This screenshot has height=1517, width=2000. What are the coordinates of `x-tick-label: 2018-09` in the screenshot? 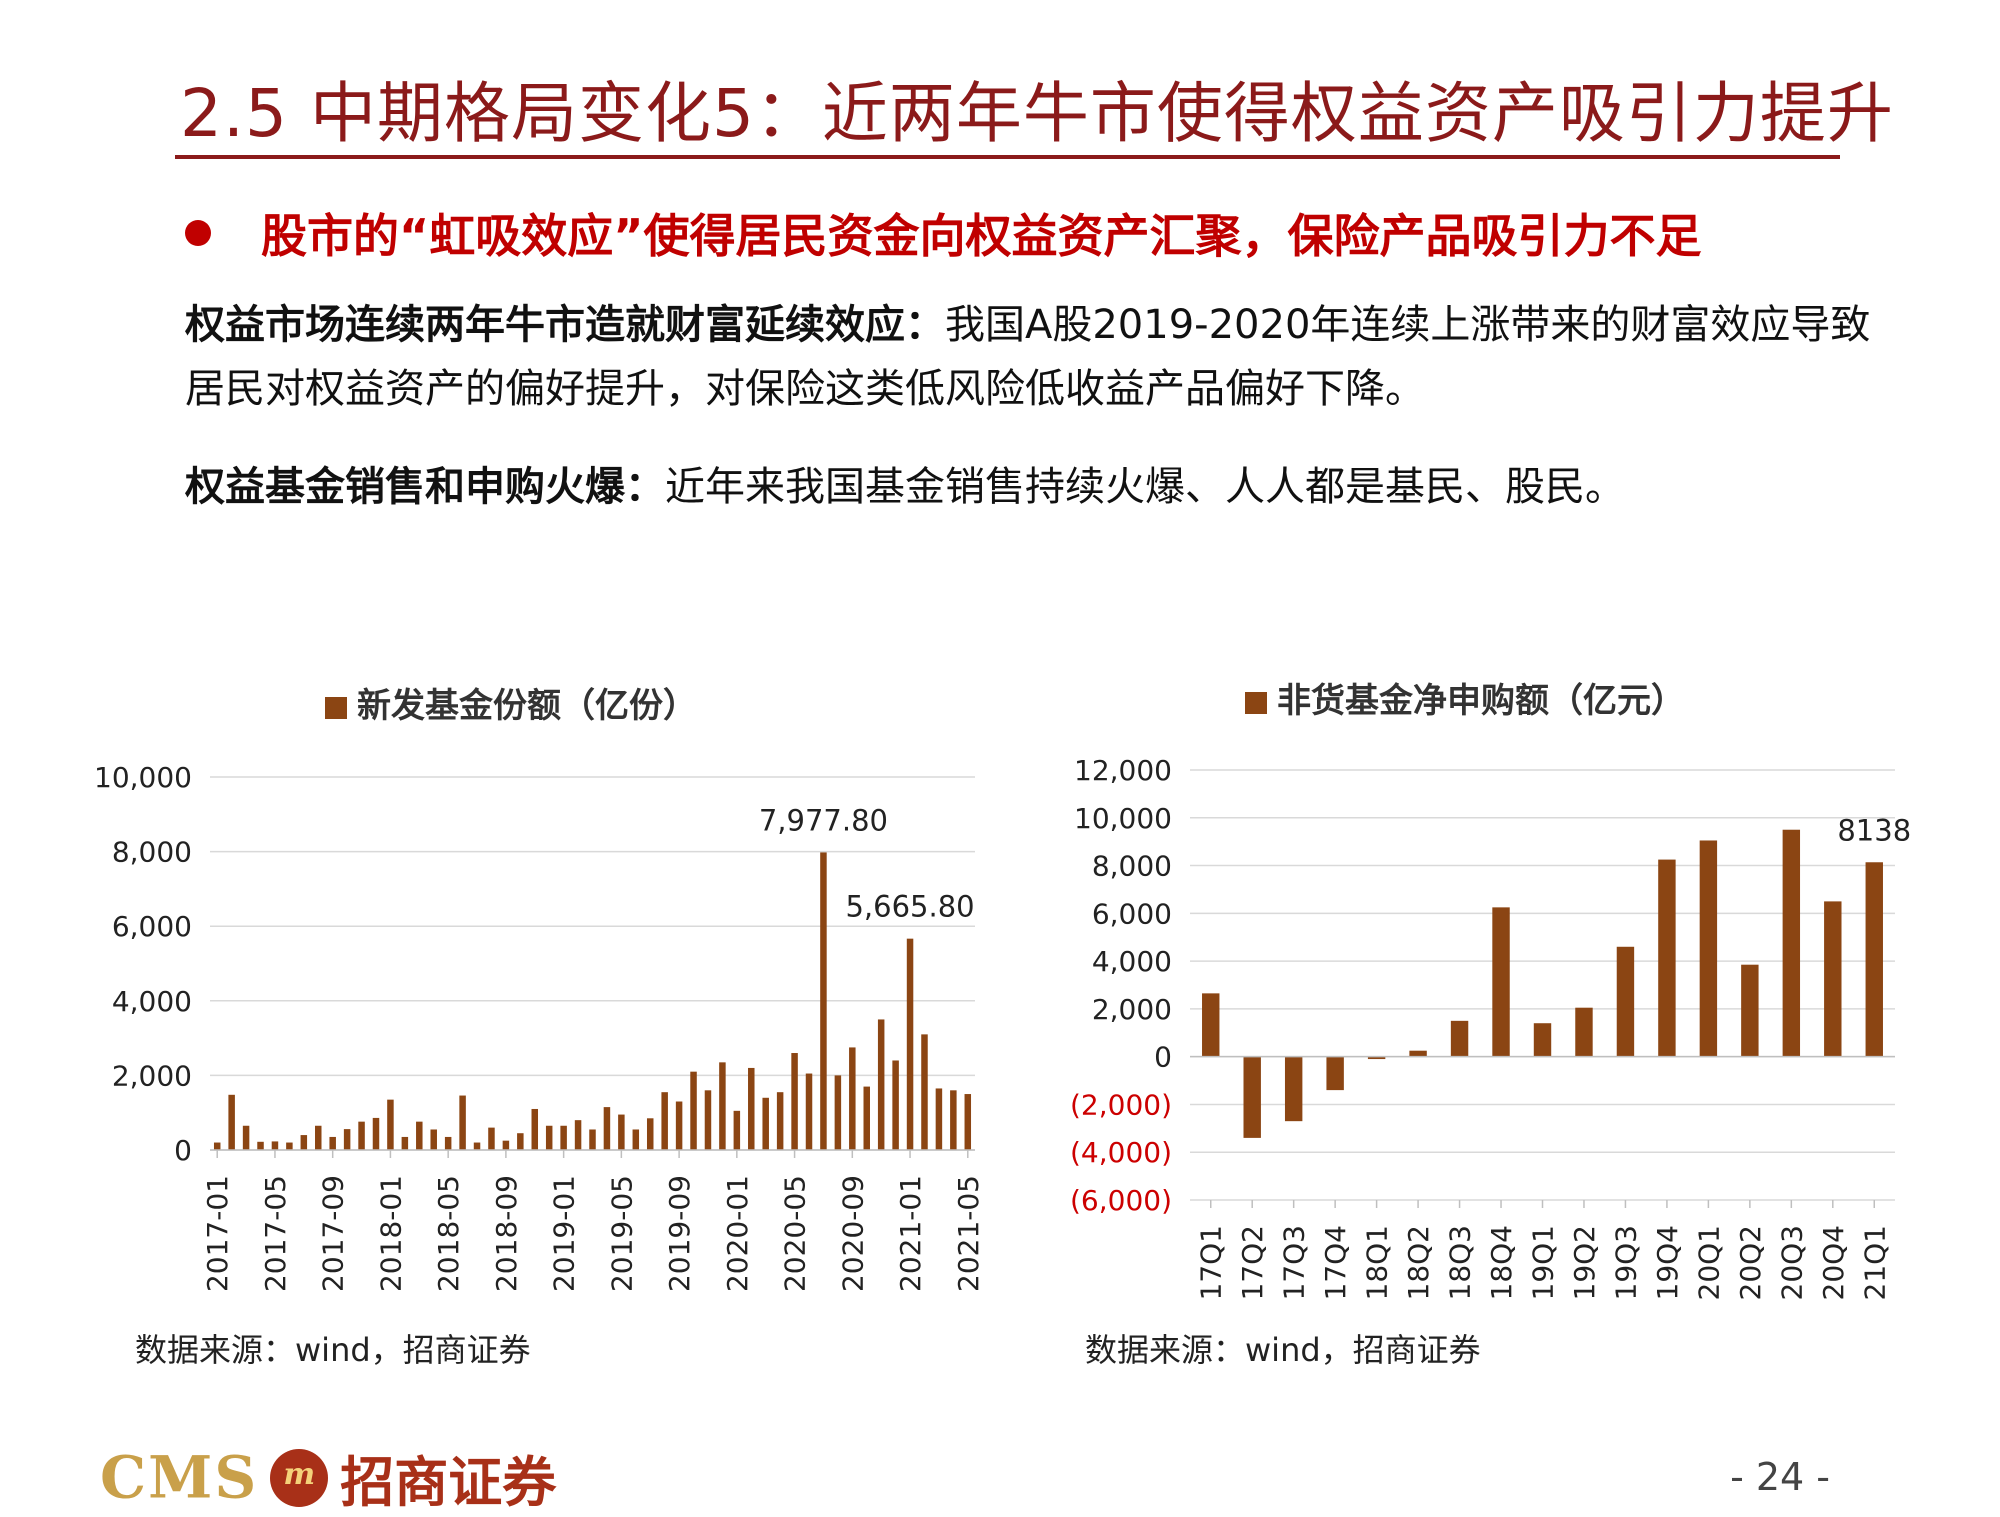 It's located at (506, 1233).